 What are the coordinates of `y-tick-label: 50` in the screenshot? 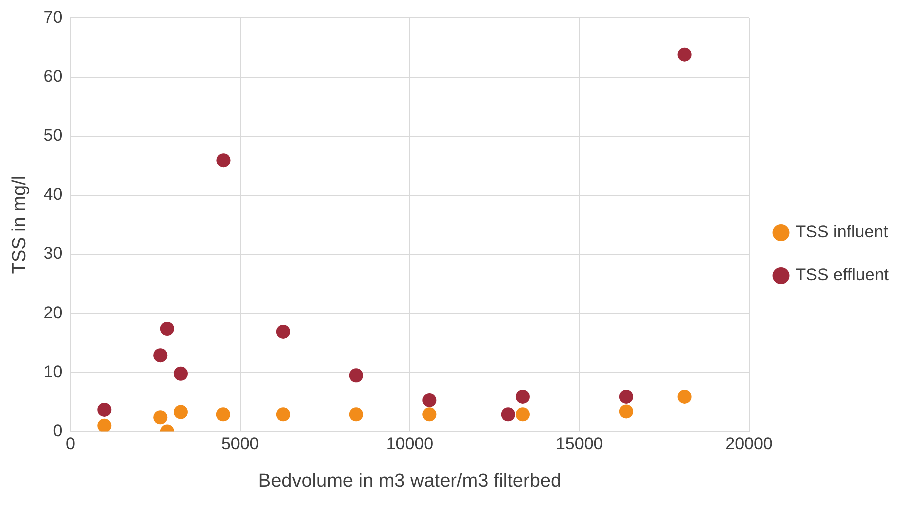 It's located at (53, 136).